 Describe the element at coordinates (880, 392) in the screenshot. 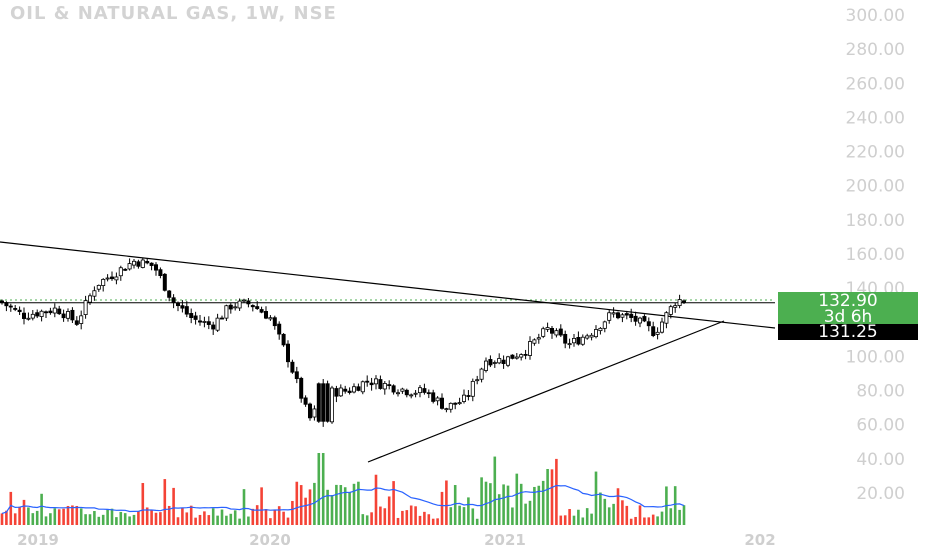

I see `y-tick-label: 80.00` at that location.